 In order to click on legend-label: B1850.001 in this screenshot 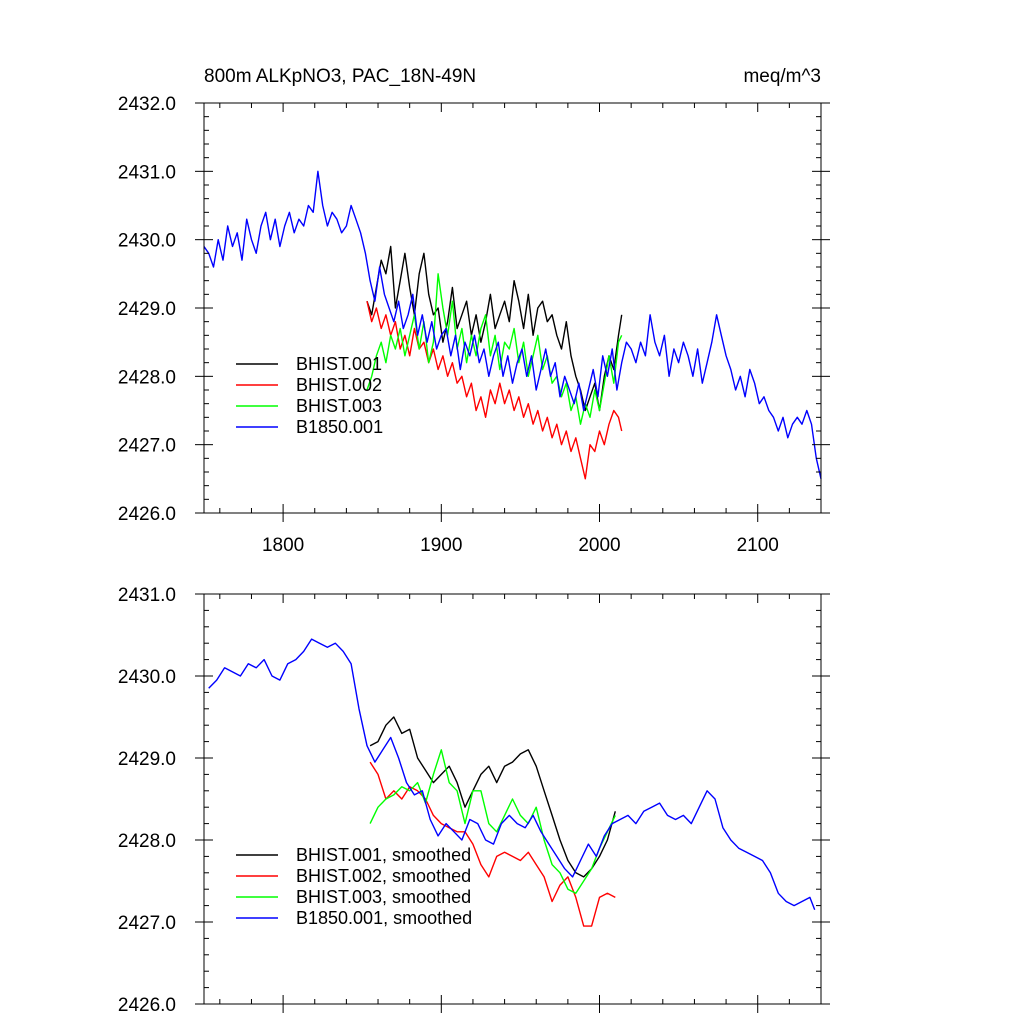, I will do `click(339, 427)`.